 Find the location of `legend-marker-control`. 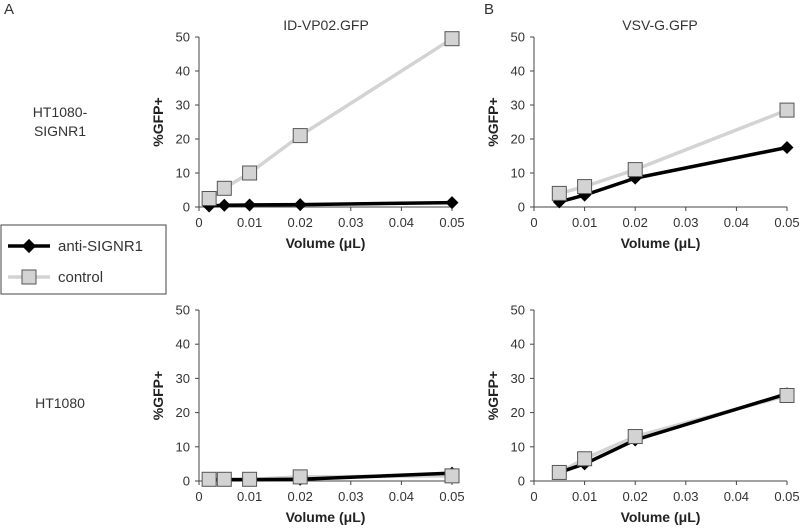

legend-marker-control is located at coordinates (29, 277).